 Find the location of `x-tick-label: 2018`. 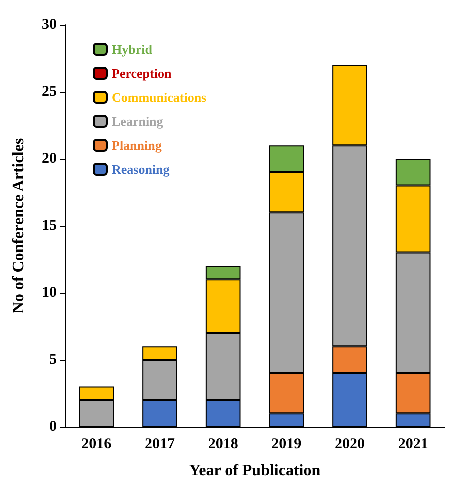

x-tick-label: 2018 is located at coordinates (223, 444).